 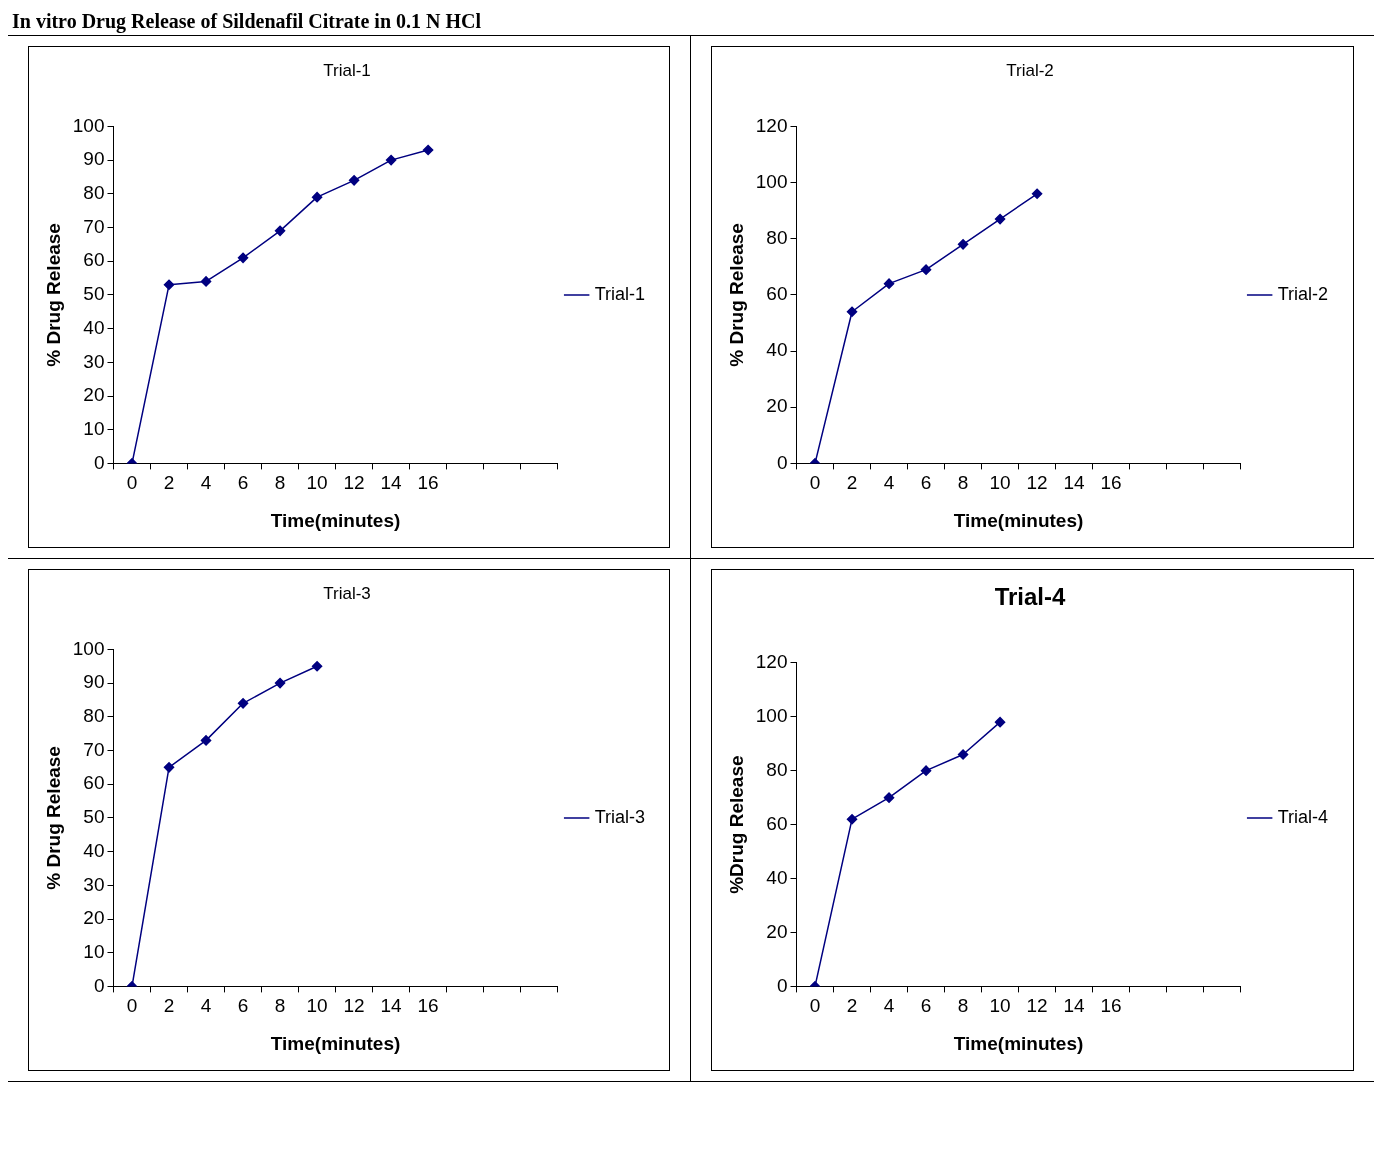 I want to click on chart-title: Trial-1, so click(x=347, y=70).